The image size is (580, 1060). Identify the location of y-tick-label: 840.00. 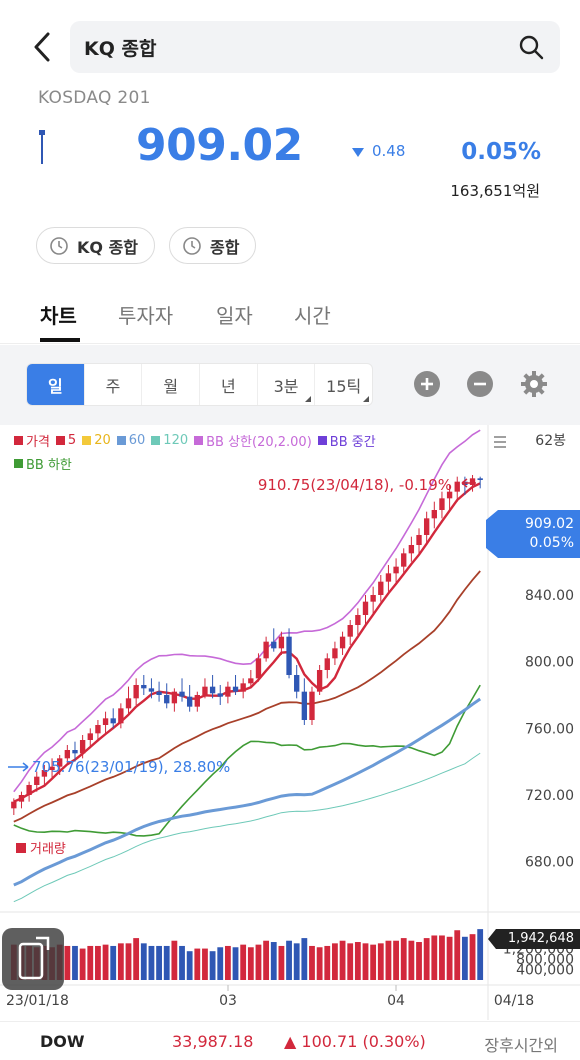
(549, 596).